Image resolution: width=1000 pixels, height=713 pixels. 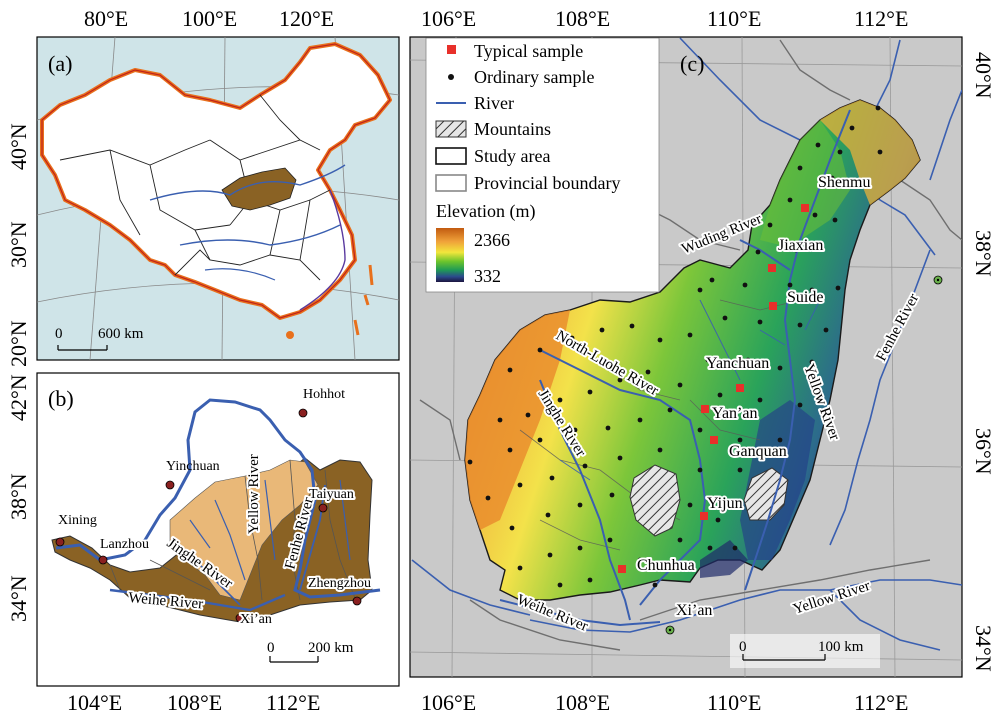 What do you see at coordinates (194, 701) in the screenshot?
I see `panel-b-lon-tick: 108°E` at bounding box center [194, 701].